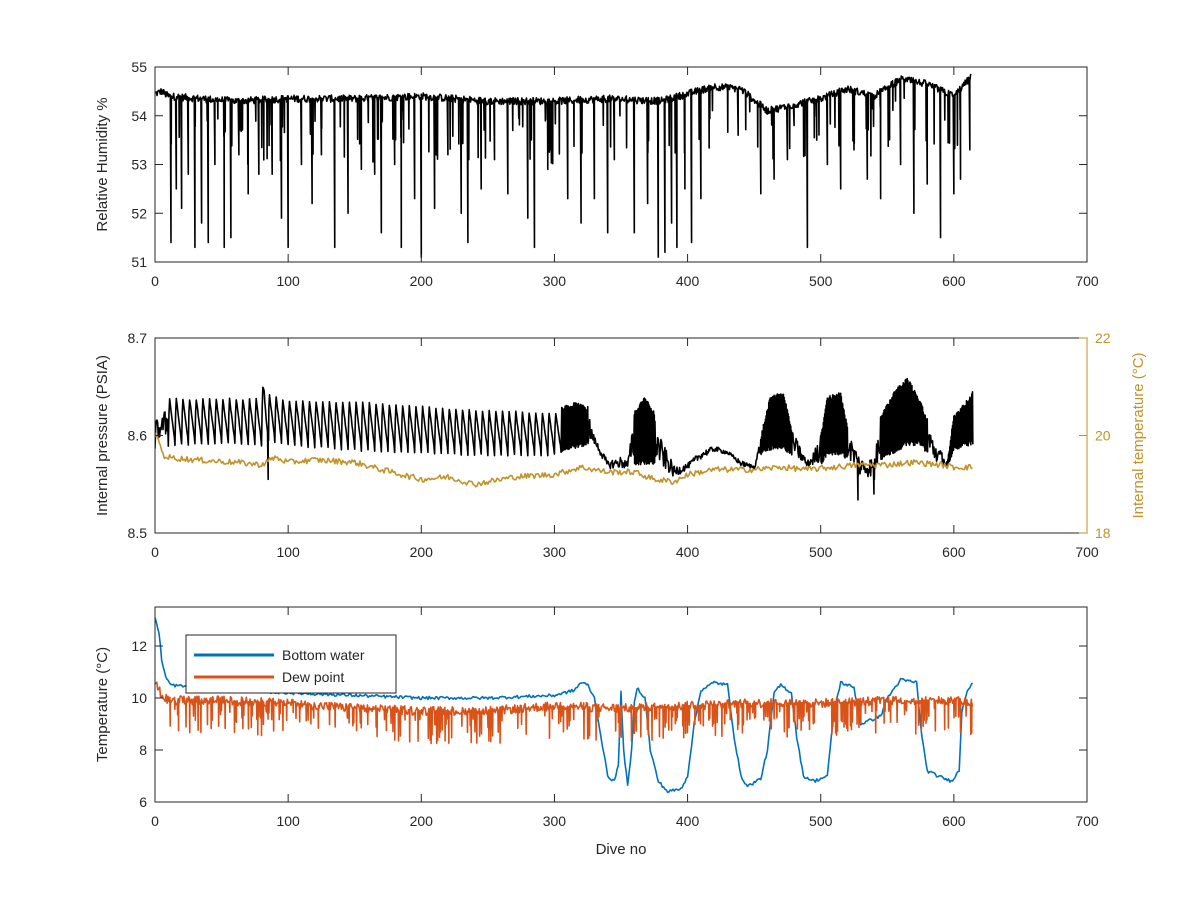 Image resolution: width=1200 pixels, height=900 pixels. I want to click on y-tick-label: 51, so click(139, 262).